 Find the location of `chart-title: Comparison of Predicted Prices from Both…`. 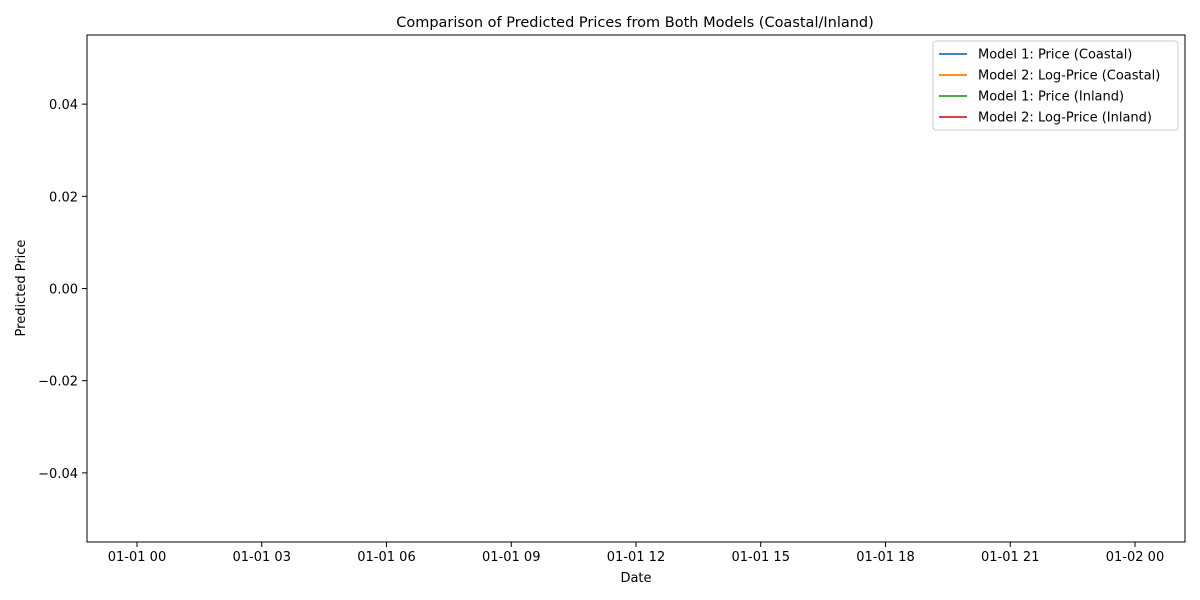

chart-title: Comparison of Predicted Prices from Both… is located at coordinates (635, 23).